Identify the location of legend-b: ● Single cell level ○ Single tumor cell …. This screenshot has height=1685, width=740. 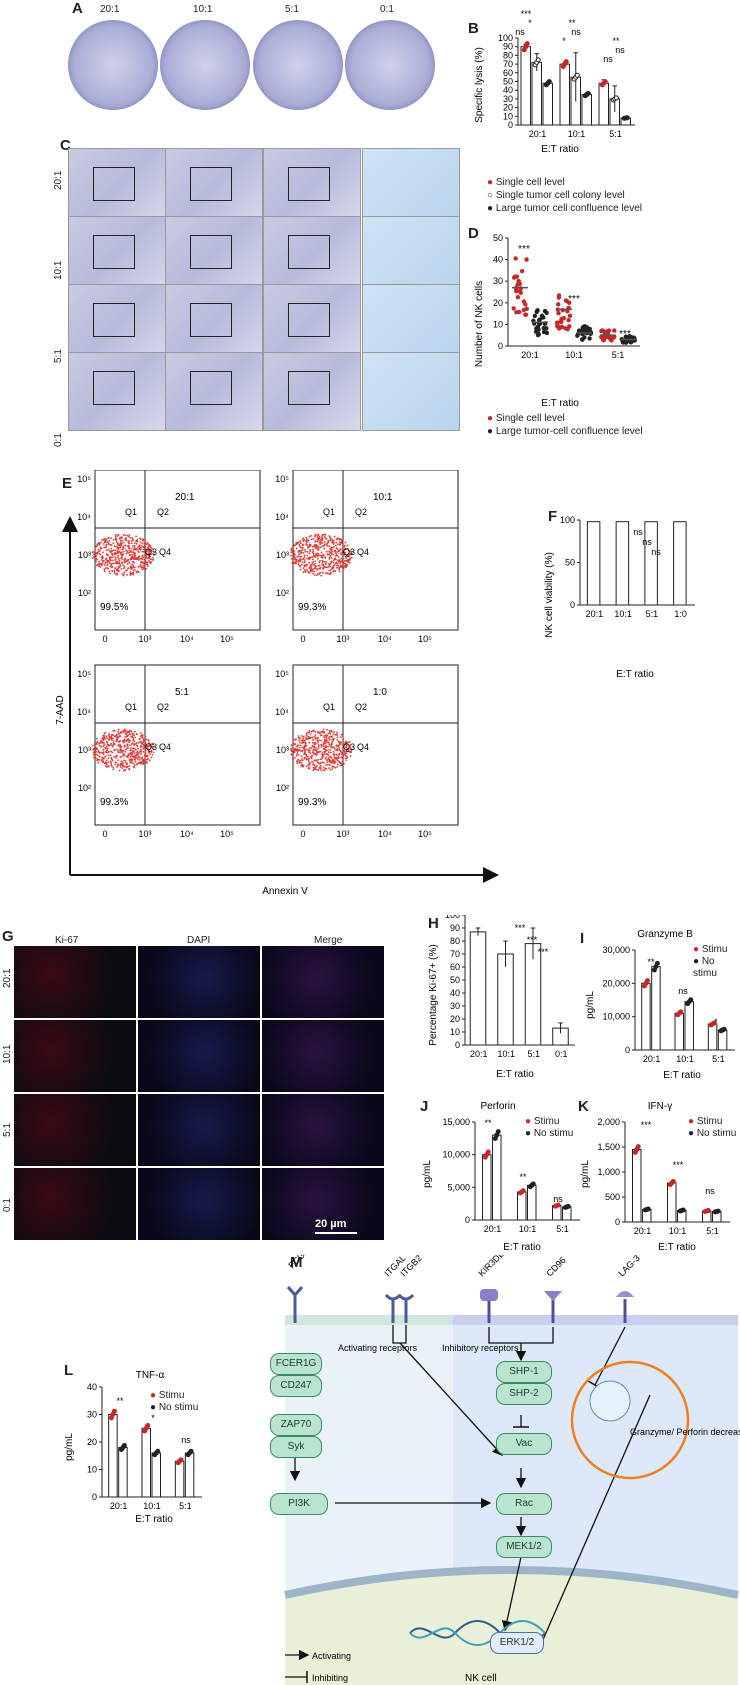
(564, 195).